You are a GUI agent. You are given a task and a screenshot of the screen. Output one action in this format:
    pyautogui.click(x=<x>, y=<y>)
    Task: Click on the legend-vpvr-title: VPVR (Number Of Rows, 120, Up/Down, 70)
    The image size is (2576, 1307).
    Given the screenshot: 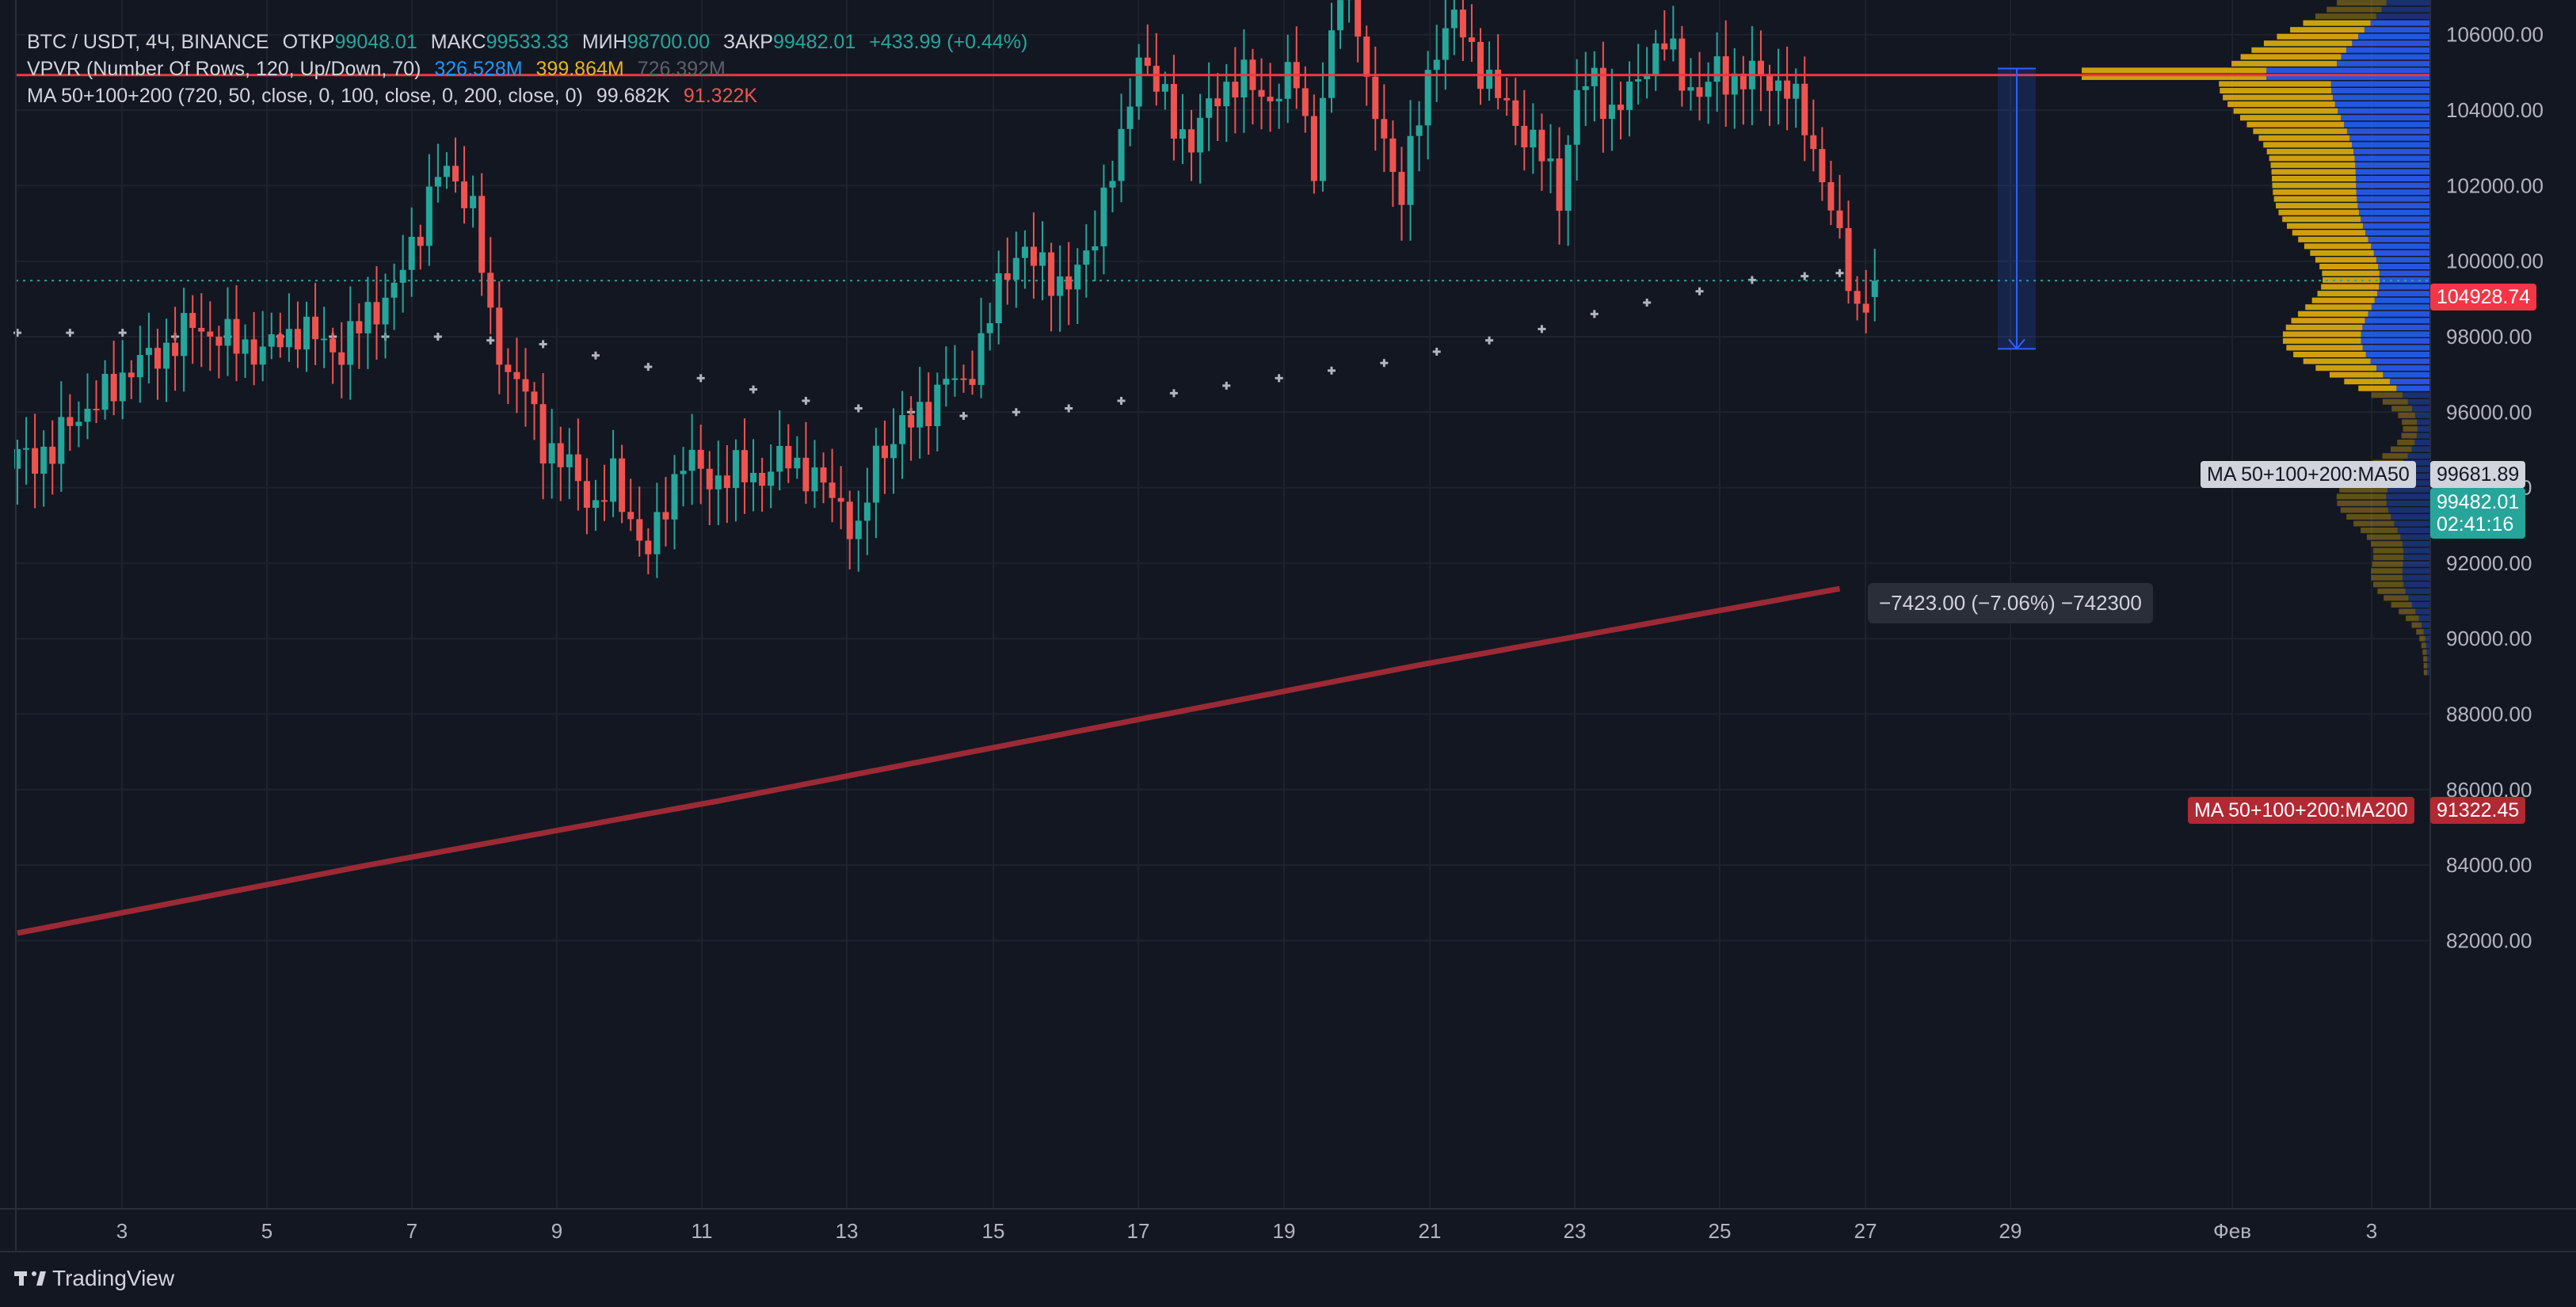 What is the action you would take?
    pyautogui.click(x=224, y=69)
    